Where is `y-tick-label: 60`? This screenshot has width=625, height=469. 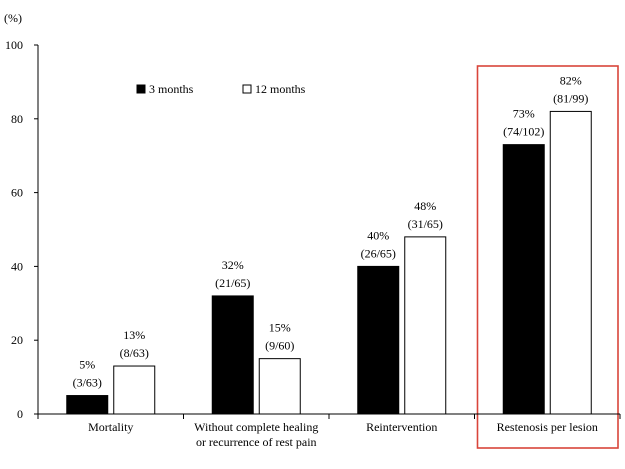
y-tick-label: 60 is located at coordinates (17, 193).